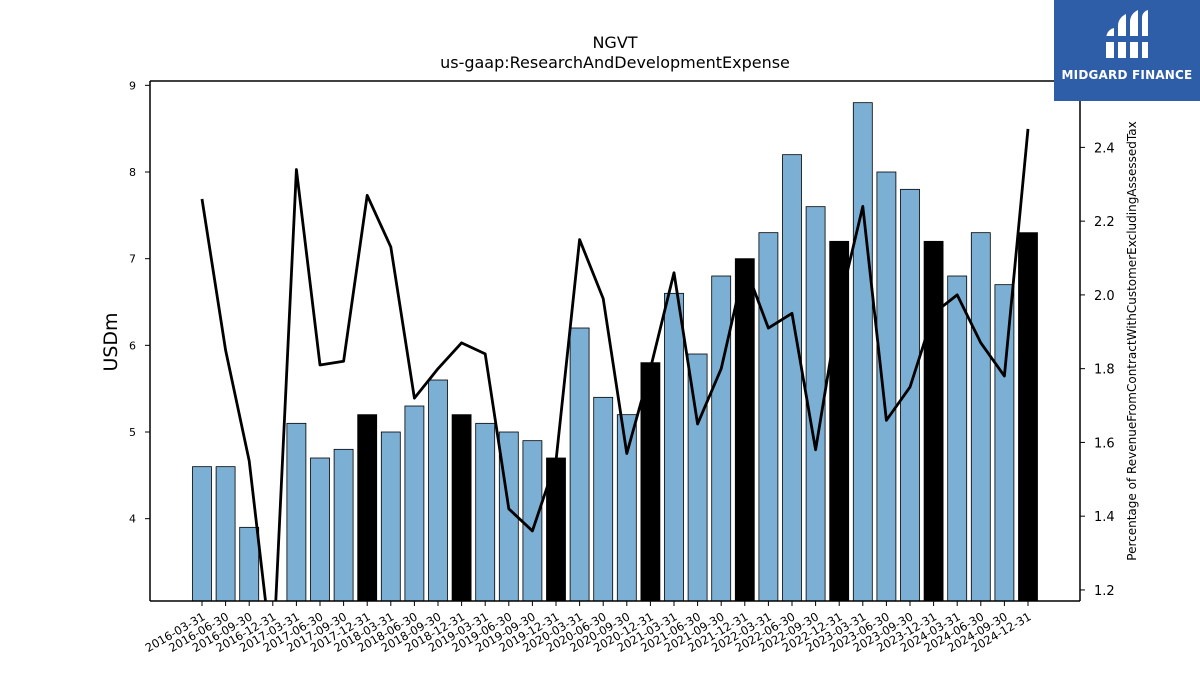 This screenshot has height=675, width=1200. I want to click on logo-text: MIDGARD FINANCE, so click(1127, 75).